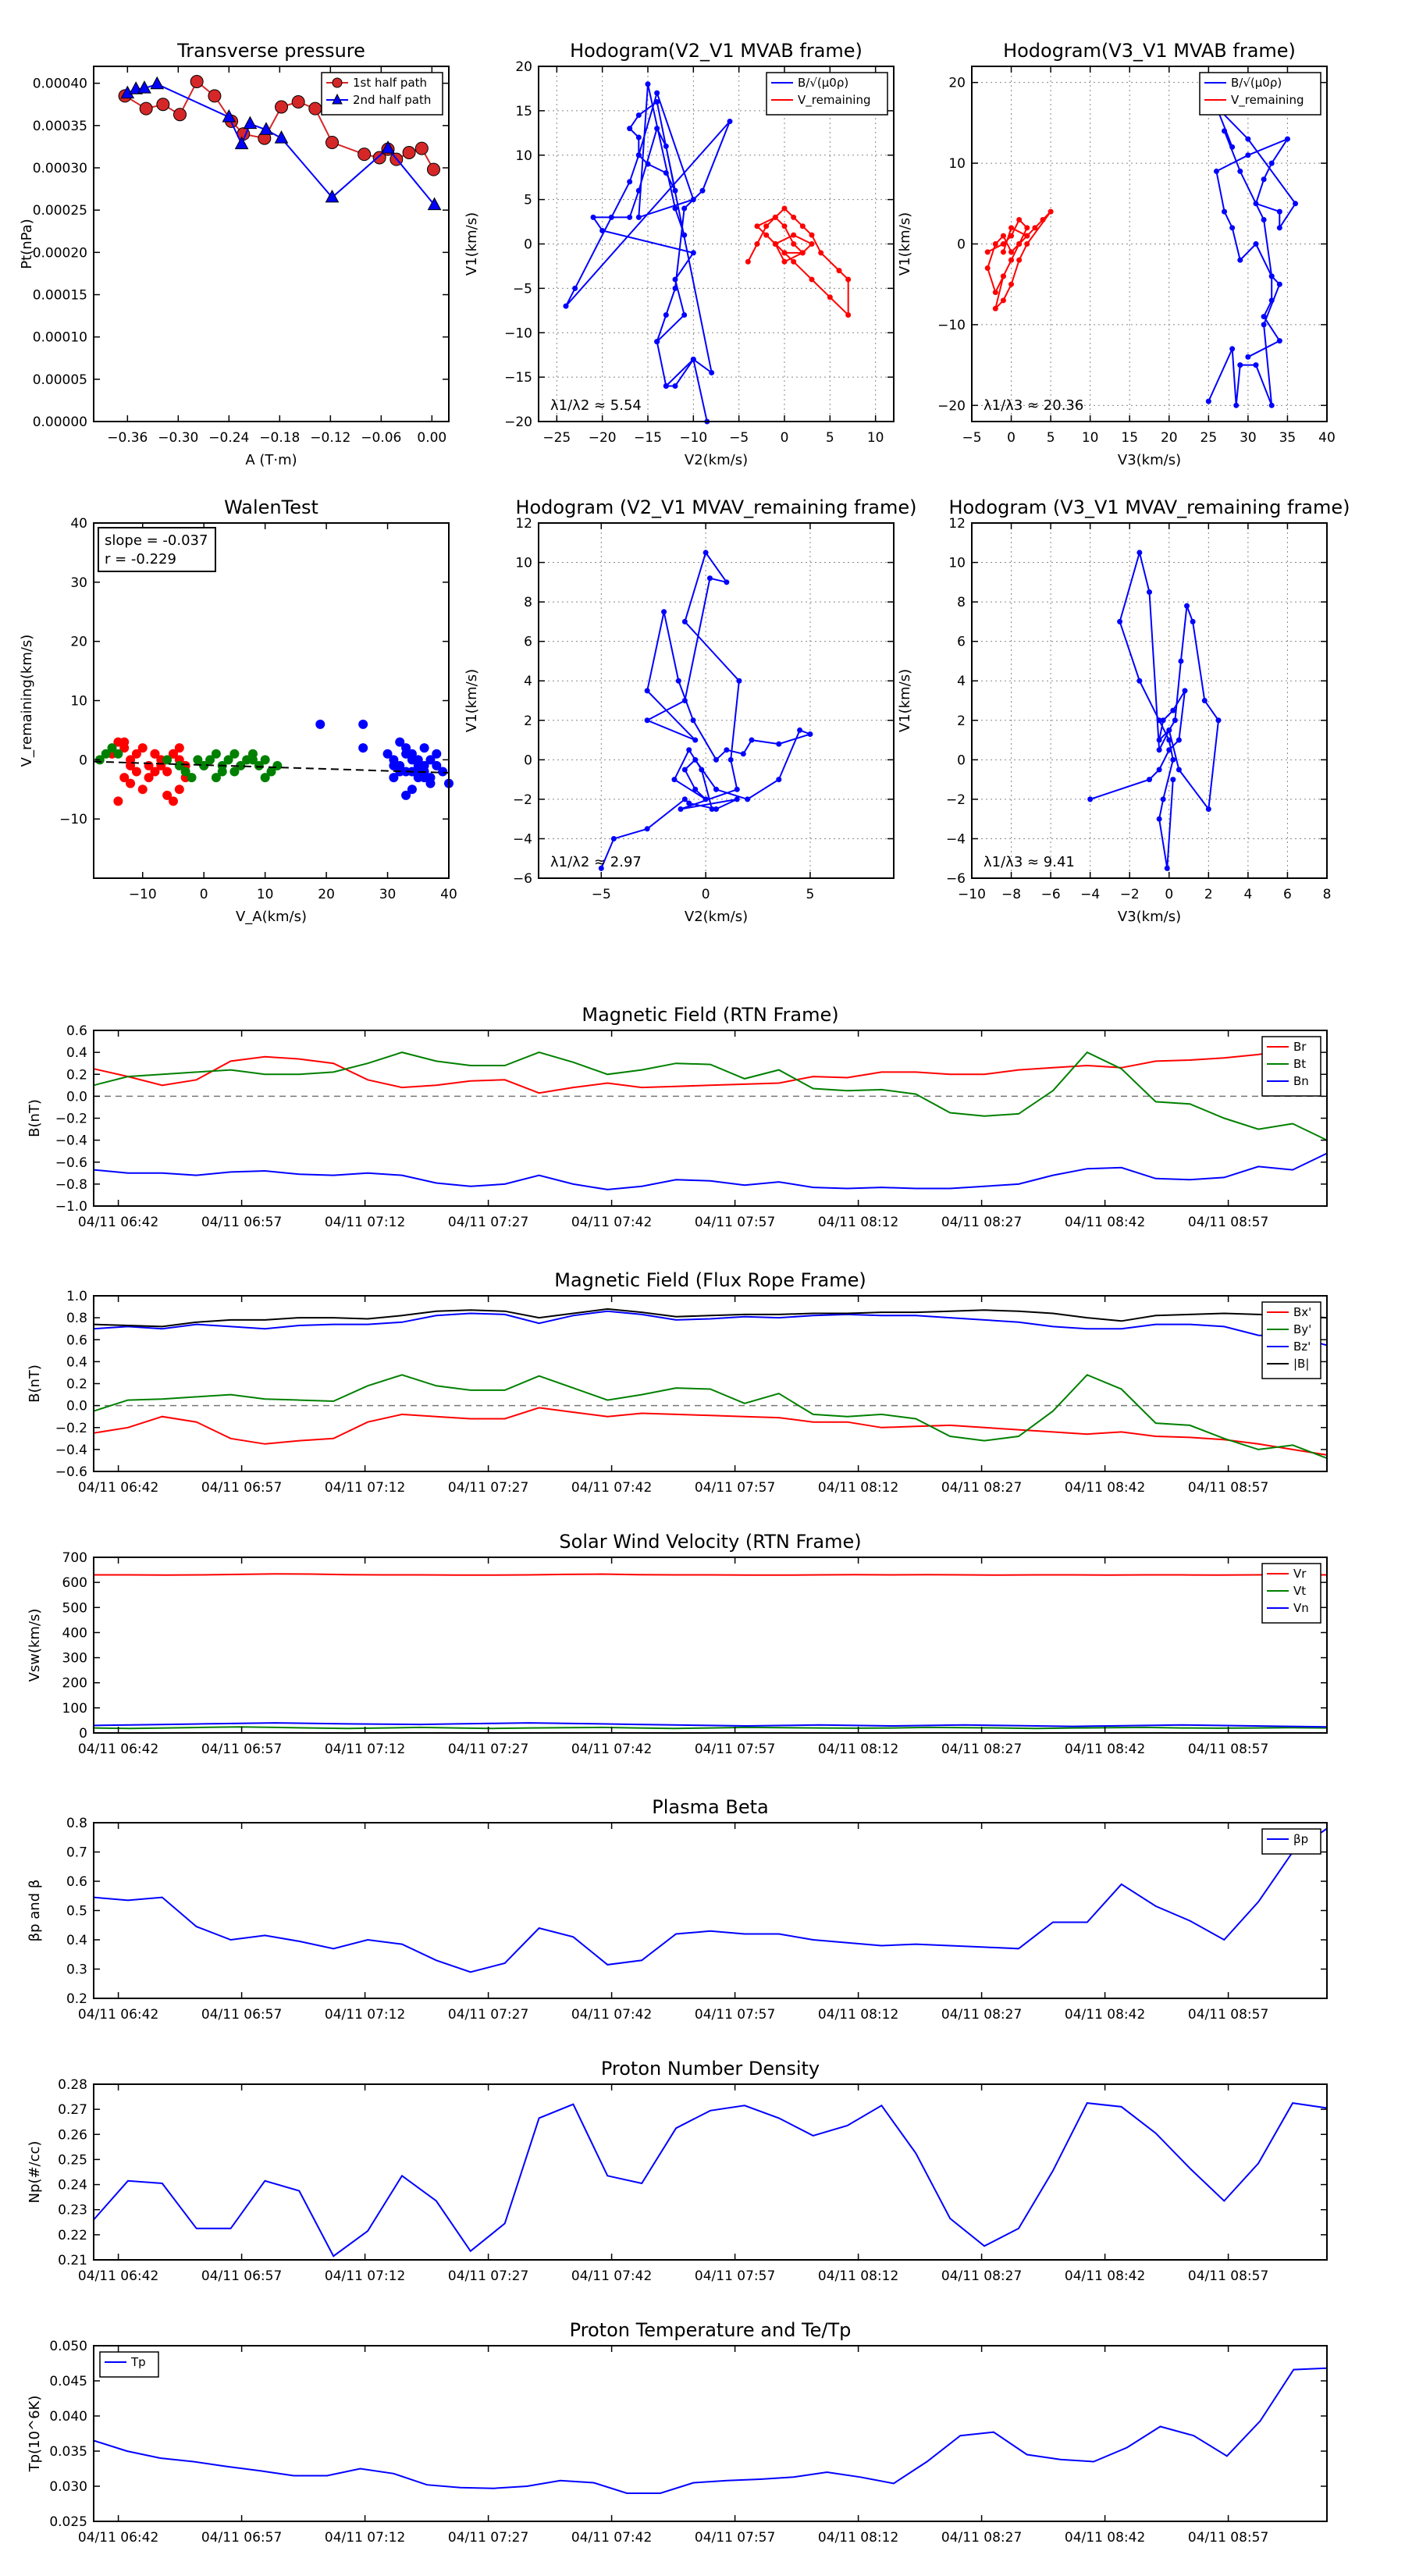 This screenshot has height=2576, width=1405. Describe the element at coordinates (76, 1853) in the screenshot. I see `y-tick-label: 0.7` at that location.